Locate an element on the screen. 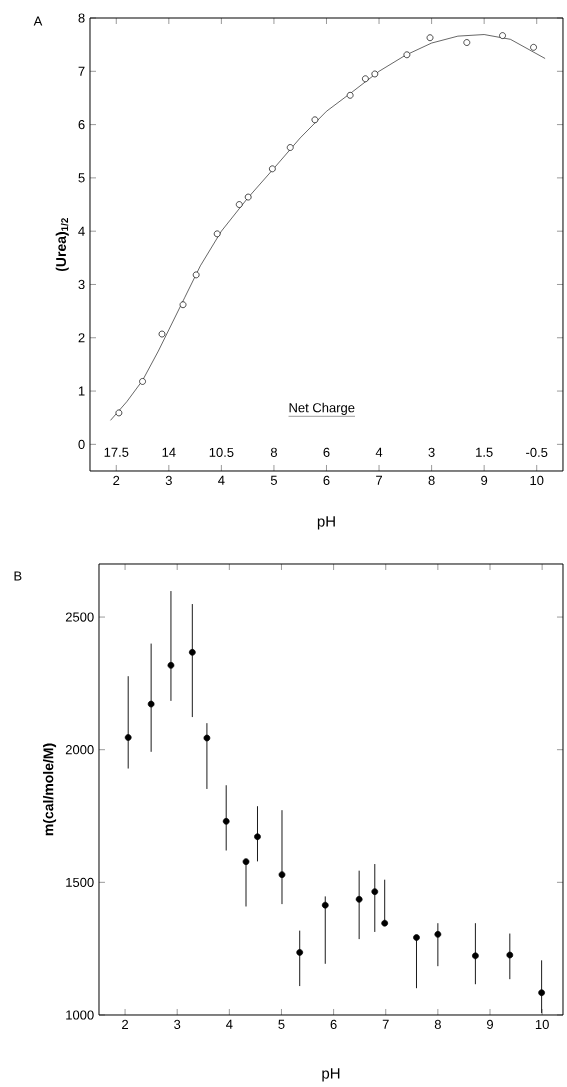 This screenshot has width=567, height=1087. y-axis-title: m(cal/mole/M) is located at coordinates (50, 789).